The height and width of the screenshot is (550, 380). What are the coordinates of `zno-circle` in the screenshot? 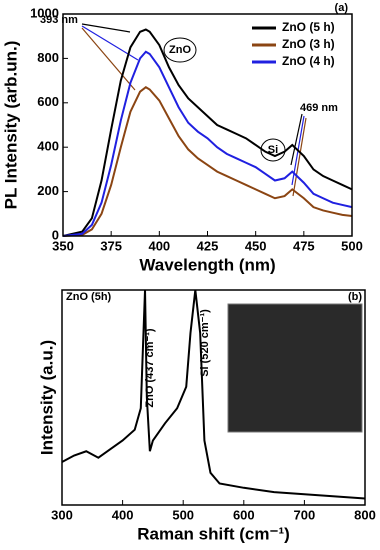 It's located at (180, 50).